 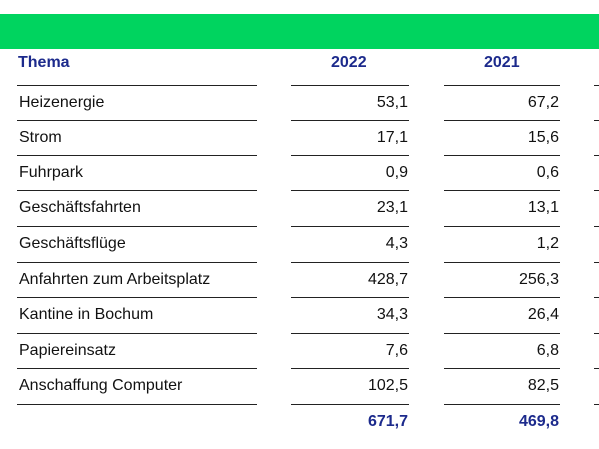 I want to click on column-header-2022: 2022, so click(x=349, y=62).